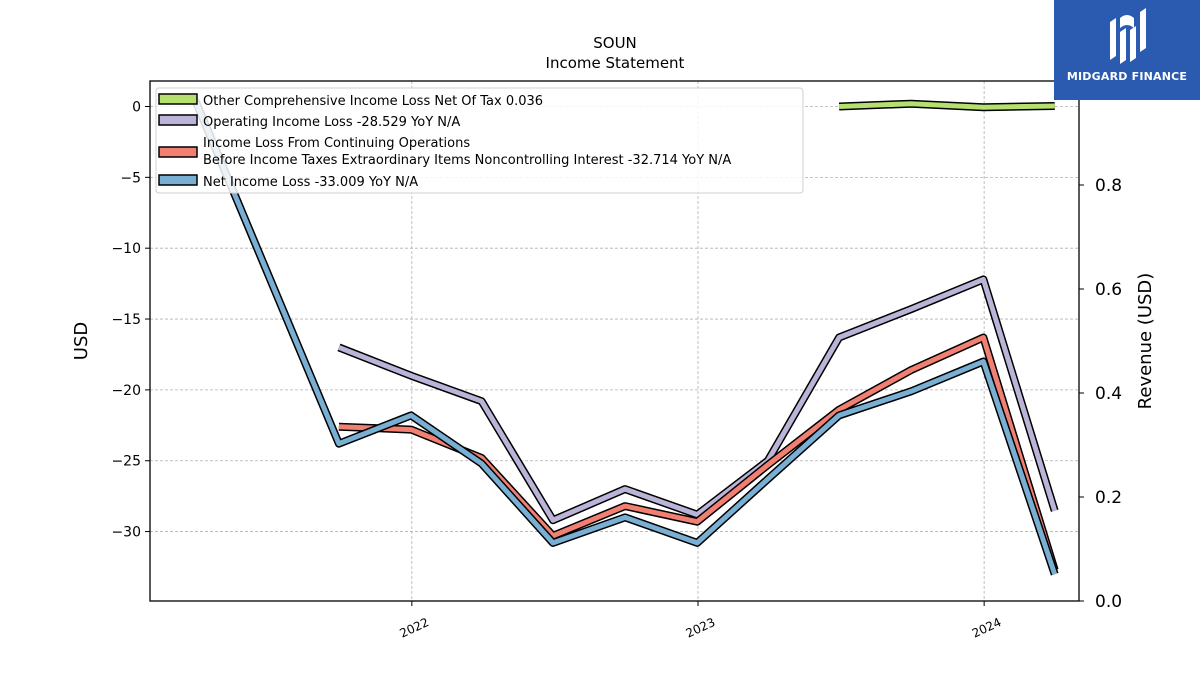 Image resolution: width=1200 pixels, height=675 pixels. I want to click on y2-tick-label: 0.8, so click(1108, 186).